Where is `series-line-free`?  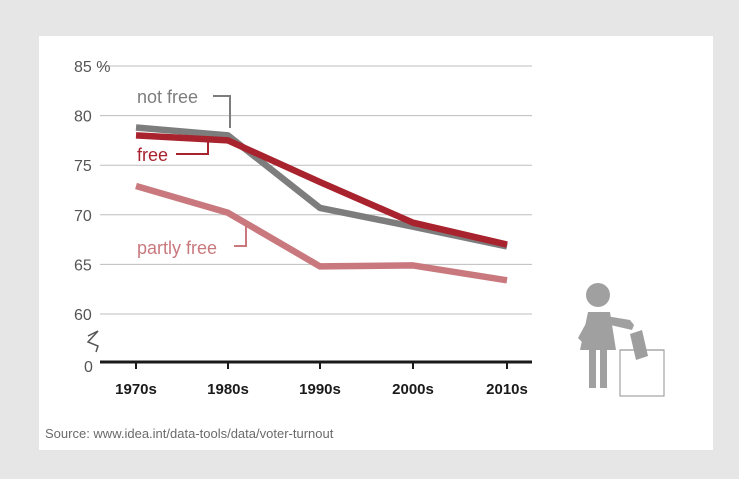 series-line-free is located at coordinates (321, 190).